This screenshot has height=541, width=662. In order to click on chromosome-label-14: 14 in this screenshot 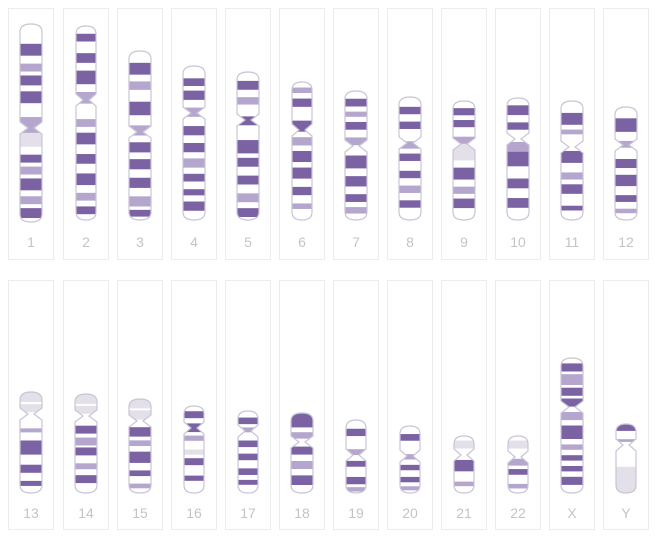, I will do `click(86, 513)`.